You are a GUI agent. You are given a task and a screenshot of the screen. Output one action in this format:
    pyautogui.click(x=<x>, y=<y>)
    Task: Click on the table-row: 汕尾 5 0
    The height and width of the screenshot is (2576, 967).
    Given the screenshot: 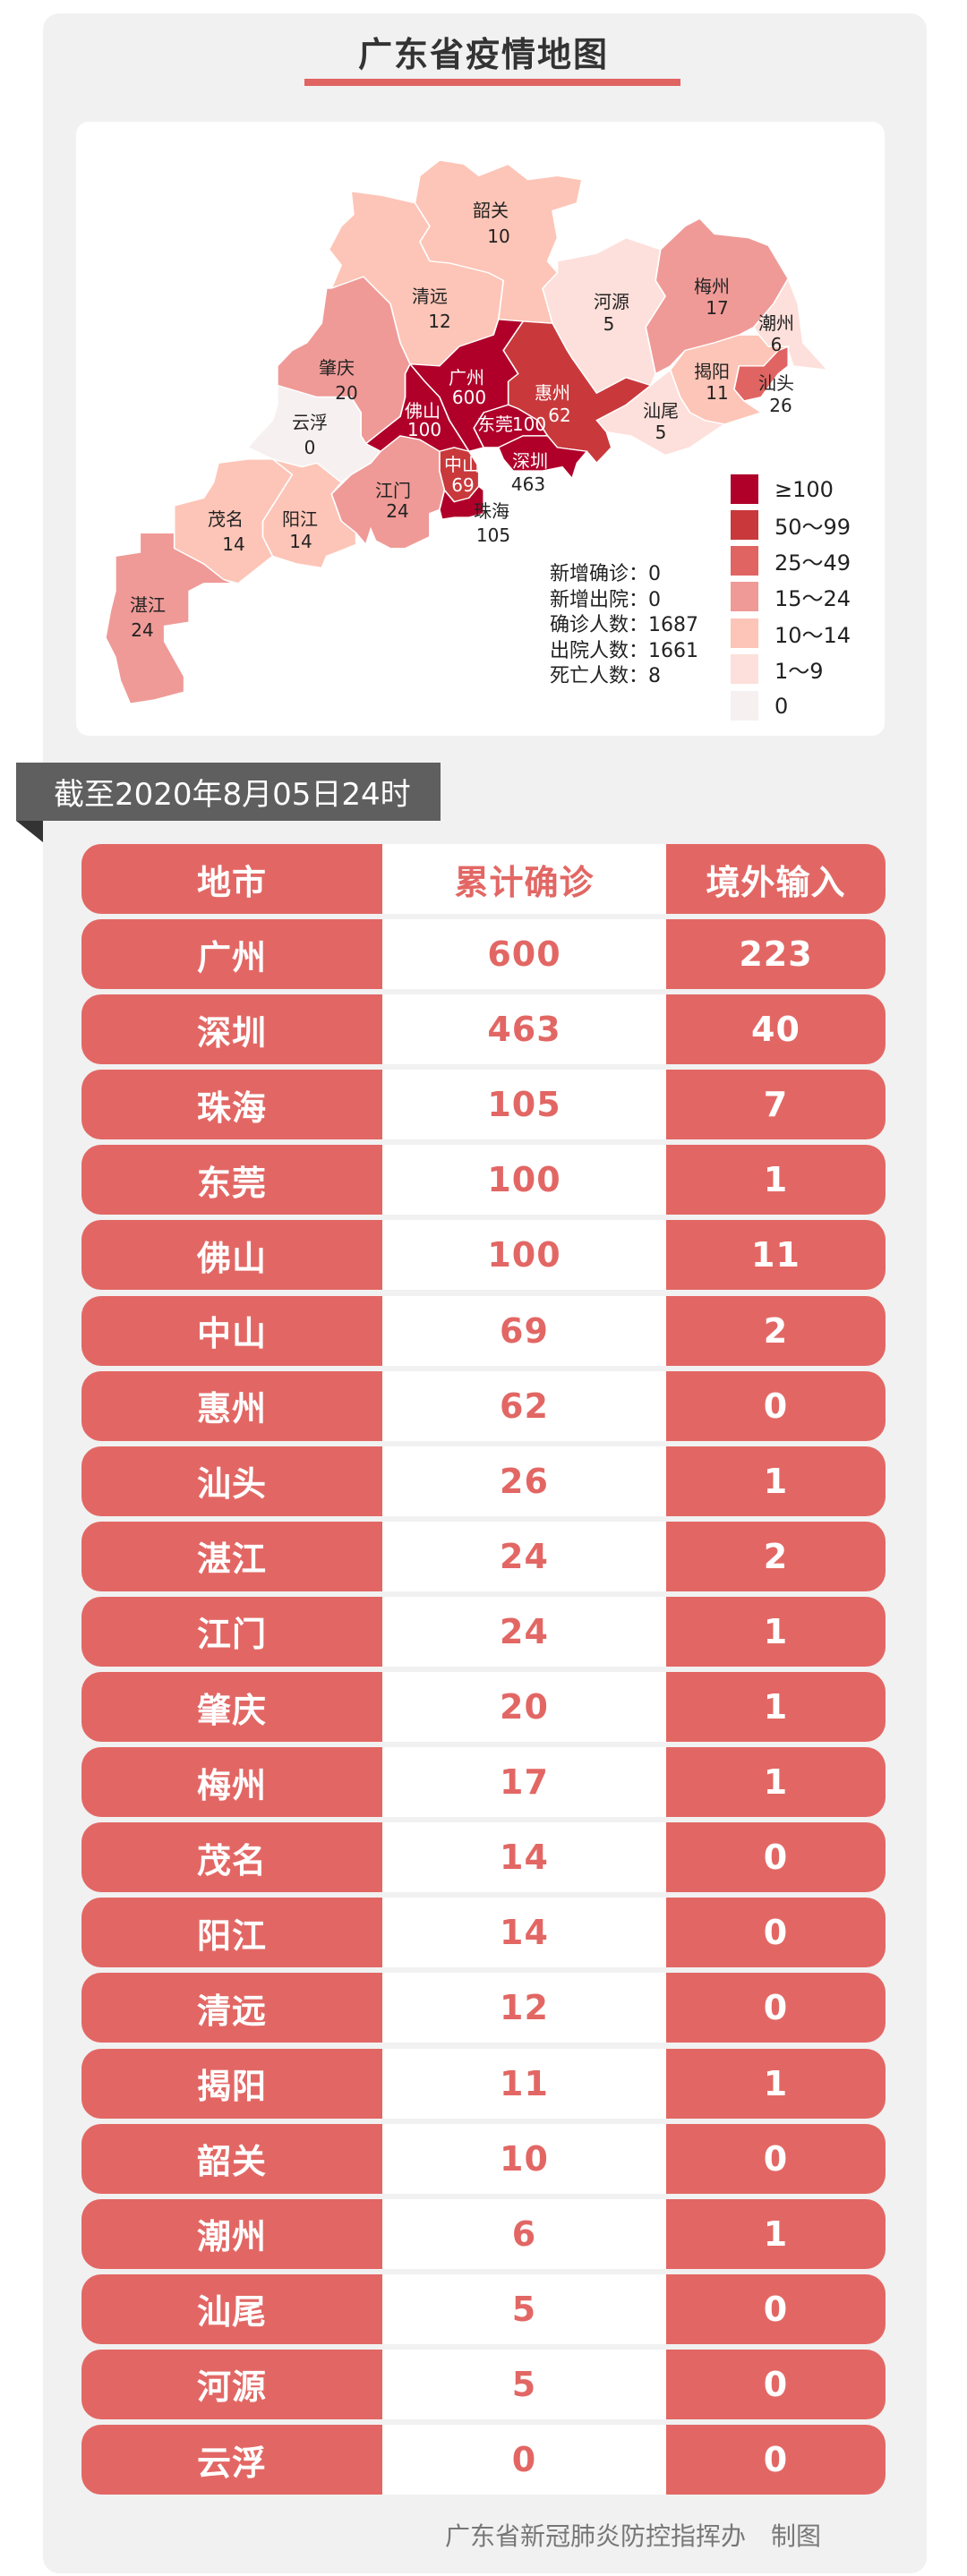 What is the action you would take?
    pyautogui.click(x=483, y=2308)
    